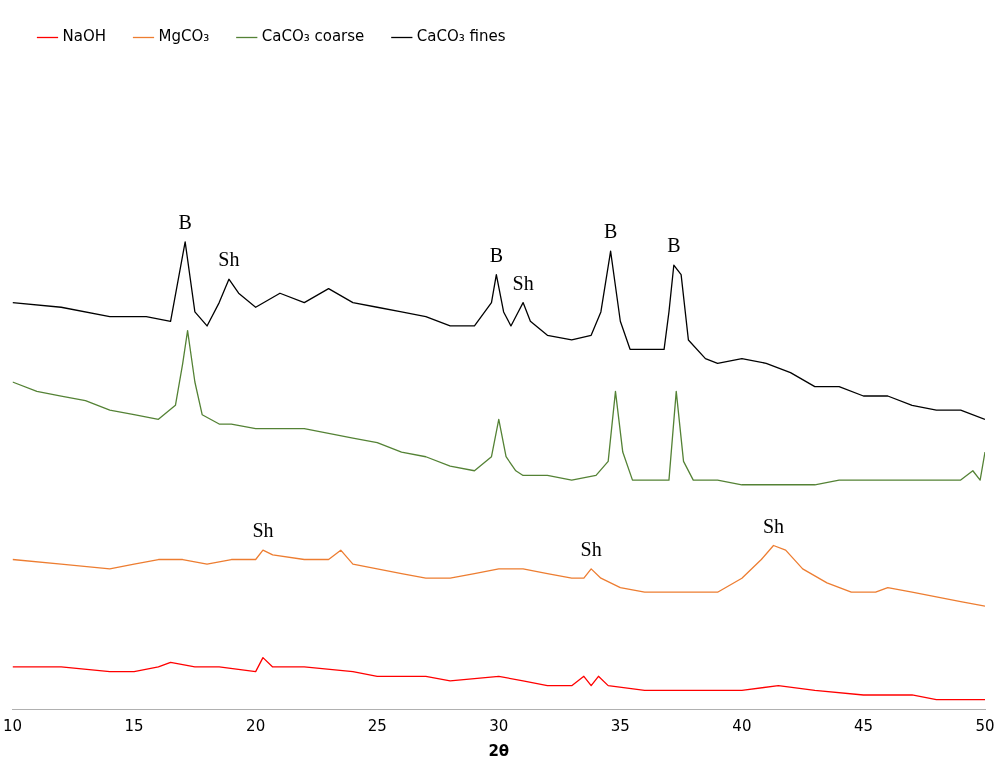 The width and height of the screenshot is (1005, 773). I want to click on x-tick-label: 15, so click(134, 725).